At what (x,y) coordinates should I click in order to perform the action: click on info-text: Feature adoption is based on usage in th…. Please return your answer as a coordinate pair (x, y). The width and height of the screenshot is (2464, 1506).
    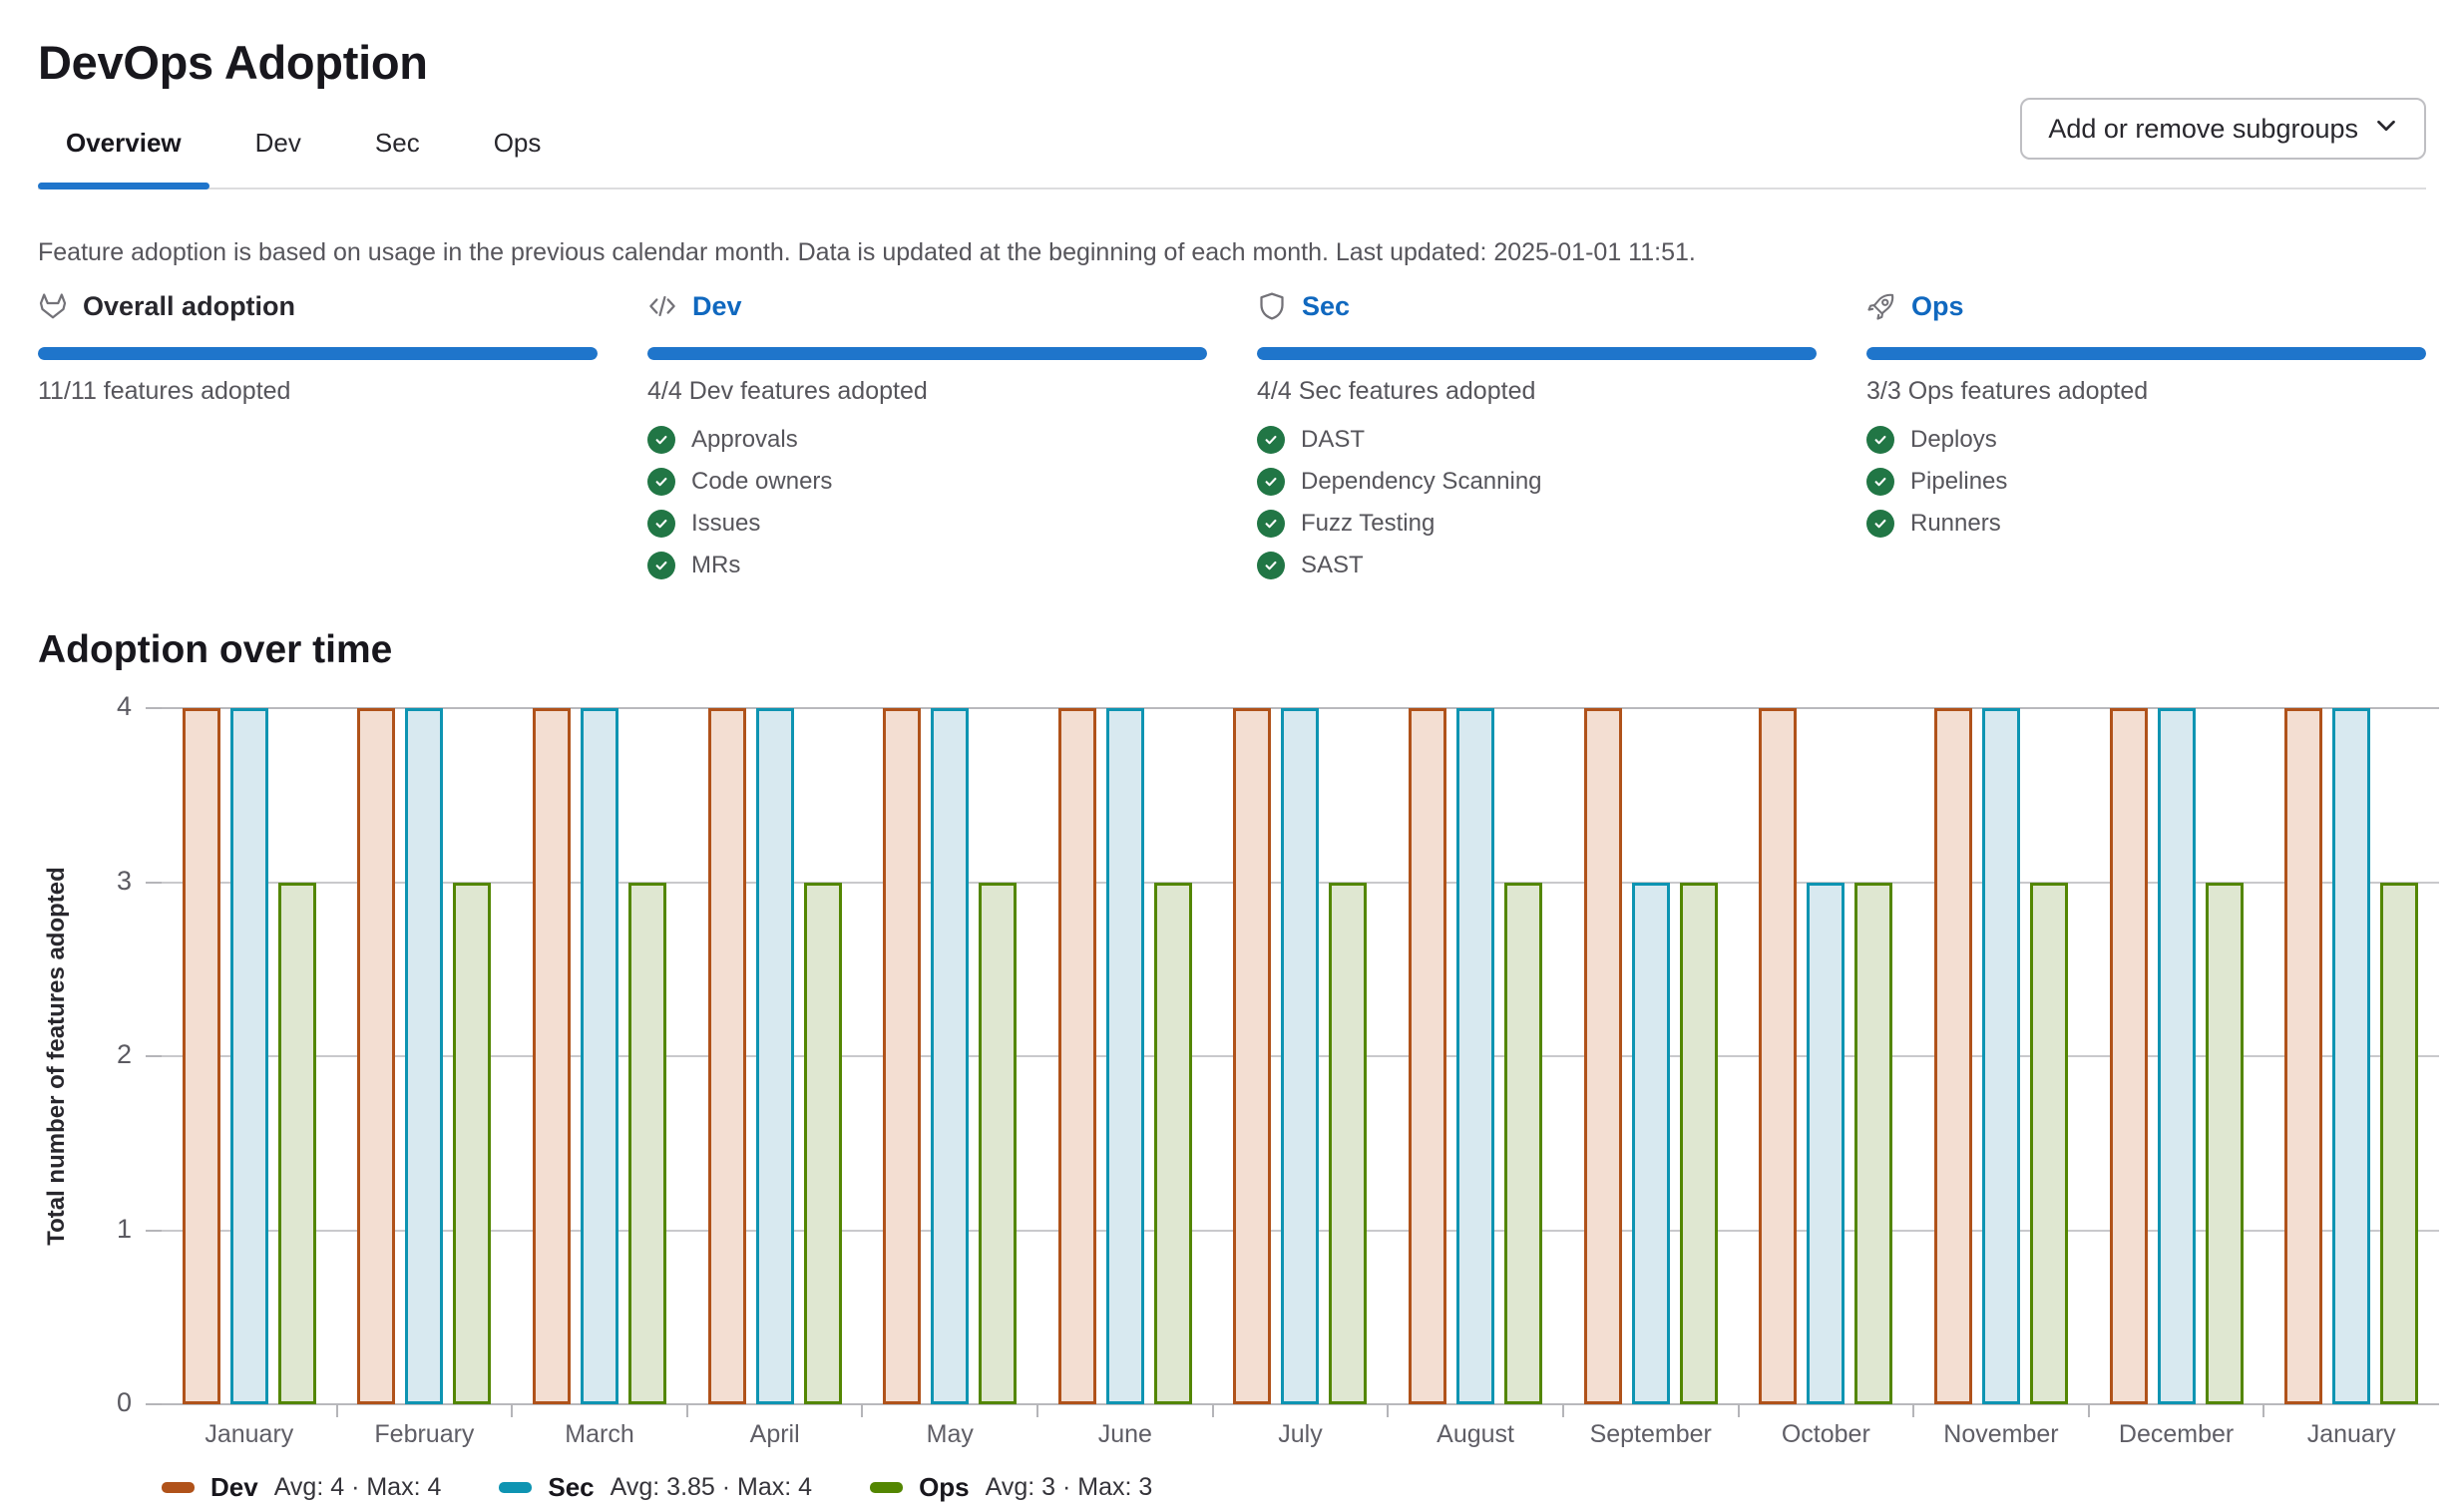
    Looking at the image, I should click on (867, 252).